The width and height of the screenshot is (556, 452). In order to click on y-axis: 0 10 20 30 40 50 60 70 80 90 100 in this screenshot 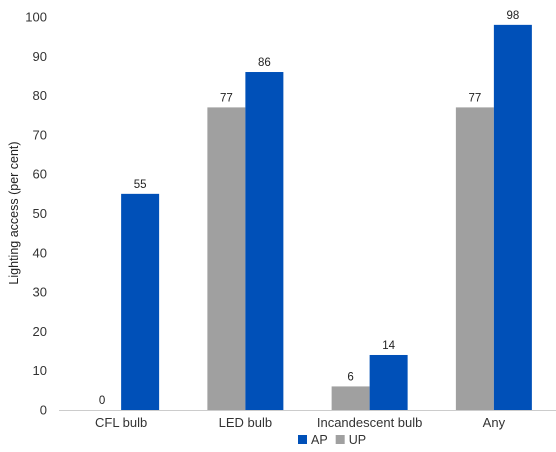, I will do `click(36, 214)`.